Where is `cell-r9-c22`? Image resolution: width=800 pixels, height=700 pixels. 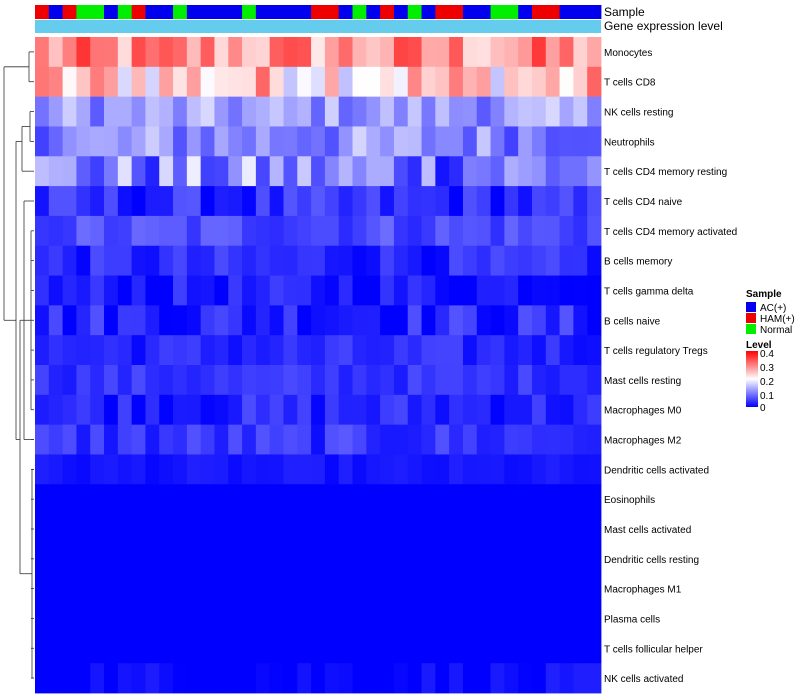
cell-r9-c22 is located at coordinates (345, 320).